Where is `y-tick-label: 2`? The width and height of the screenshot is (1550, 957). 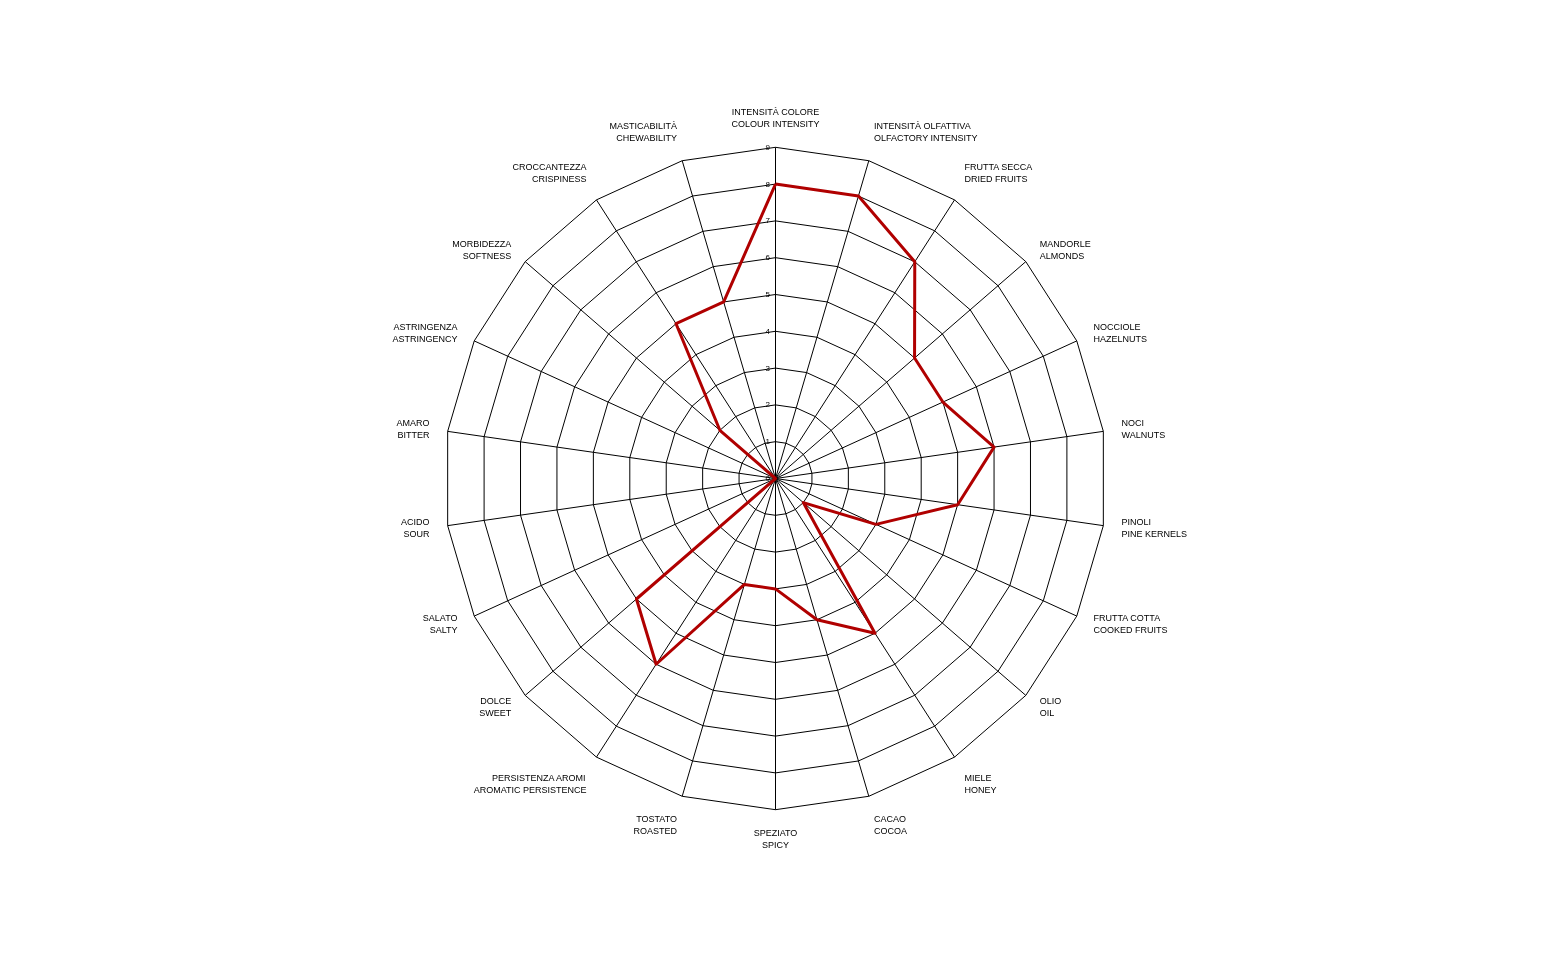
y-tick-label: 2 is located at coordinates (768, 405).